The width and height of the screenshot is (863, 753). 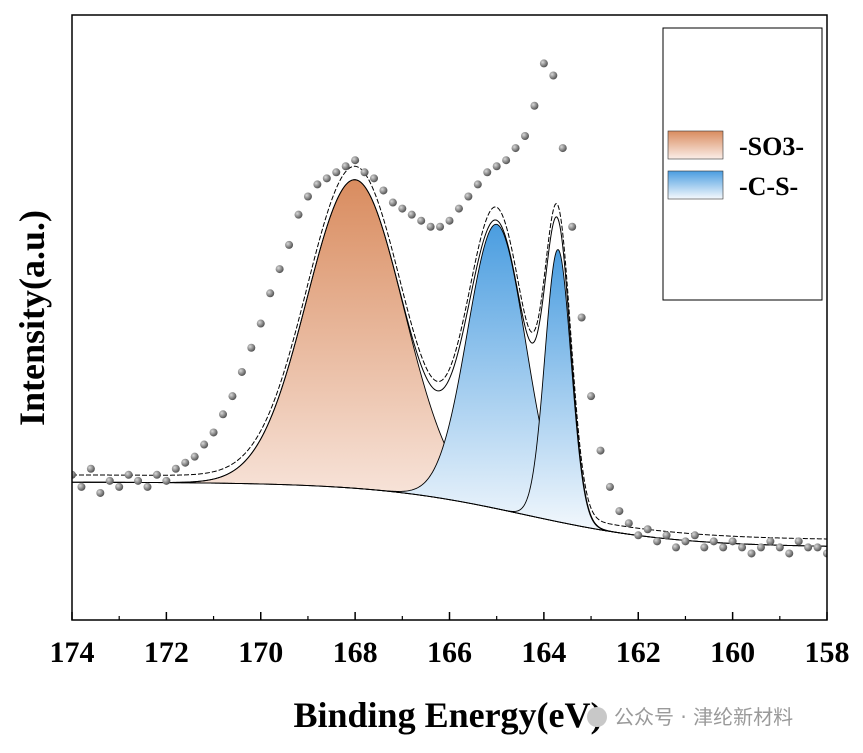 I want to click on x-tick-label: 172, so click(x=166, y=652).